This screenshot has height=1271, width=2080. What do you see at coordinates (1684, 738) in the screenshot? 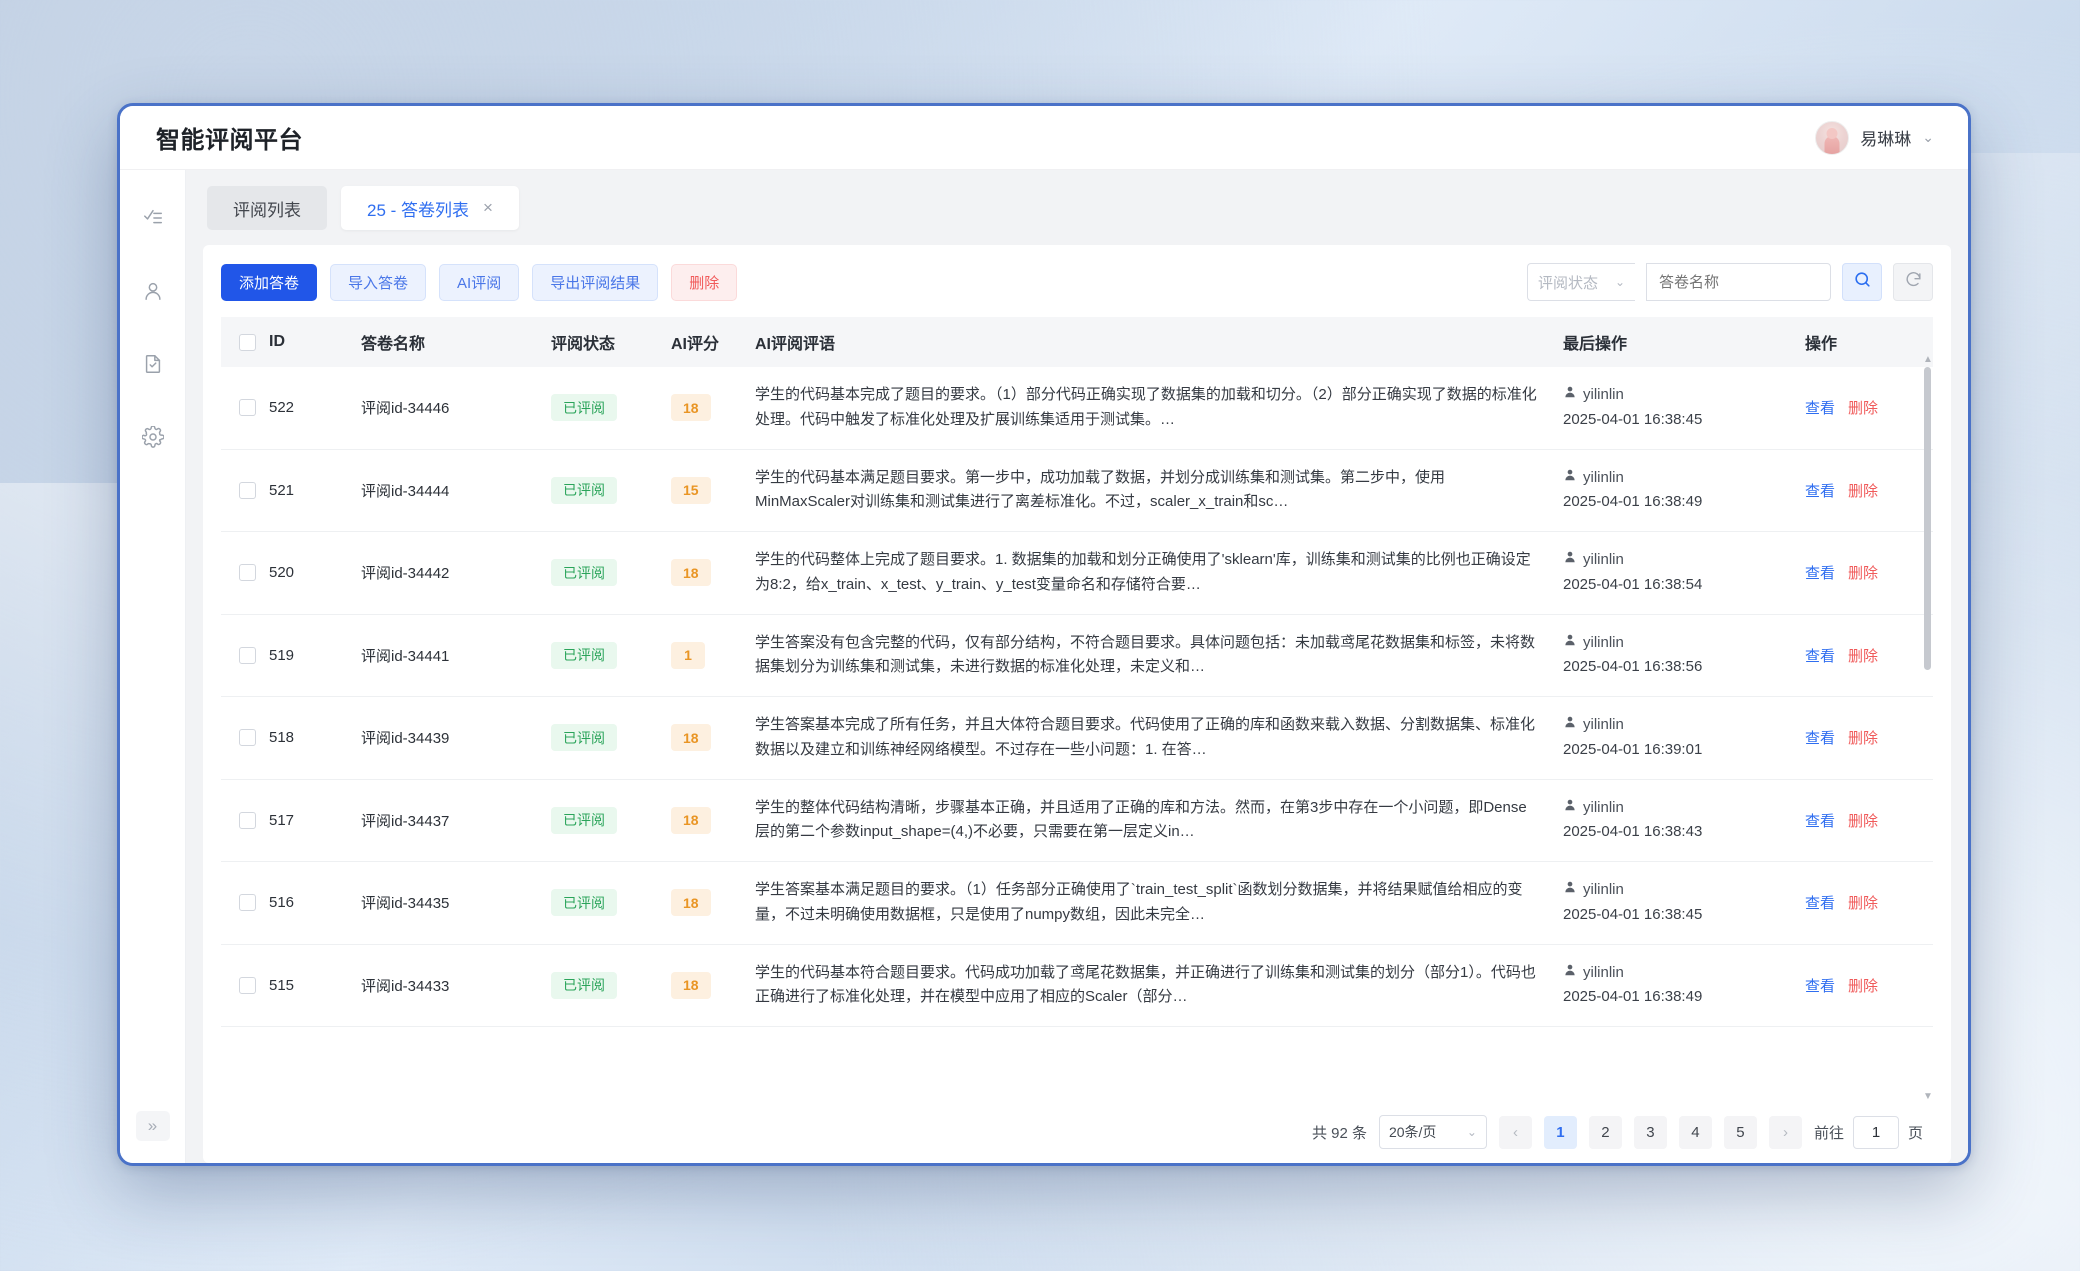
I see `cell-last-op: yilinlin 2025-04-01 16:39:01` at bounding box center [1684, 738].